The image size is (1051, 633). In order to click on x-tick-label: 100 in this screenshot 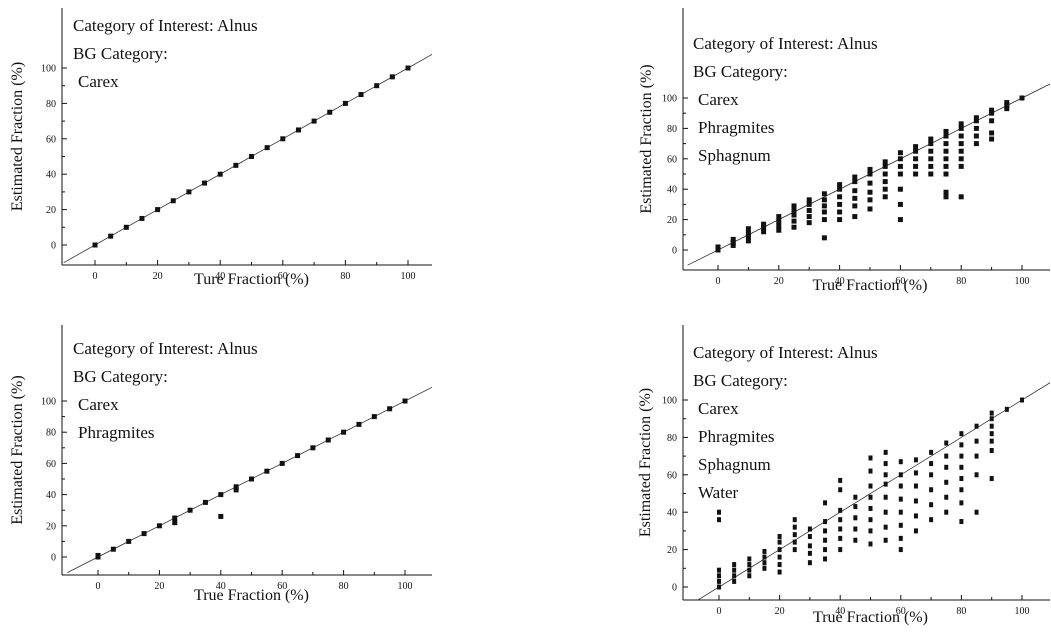, I will do `click(1022, 281)`.